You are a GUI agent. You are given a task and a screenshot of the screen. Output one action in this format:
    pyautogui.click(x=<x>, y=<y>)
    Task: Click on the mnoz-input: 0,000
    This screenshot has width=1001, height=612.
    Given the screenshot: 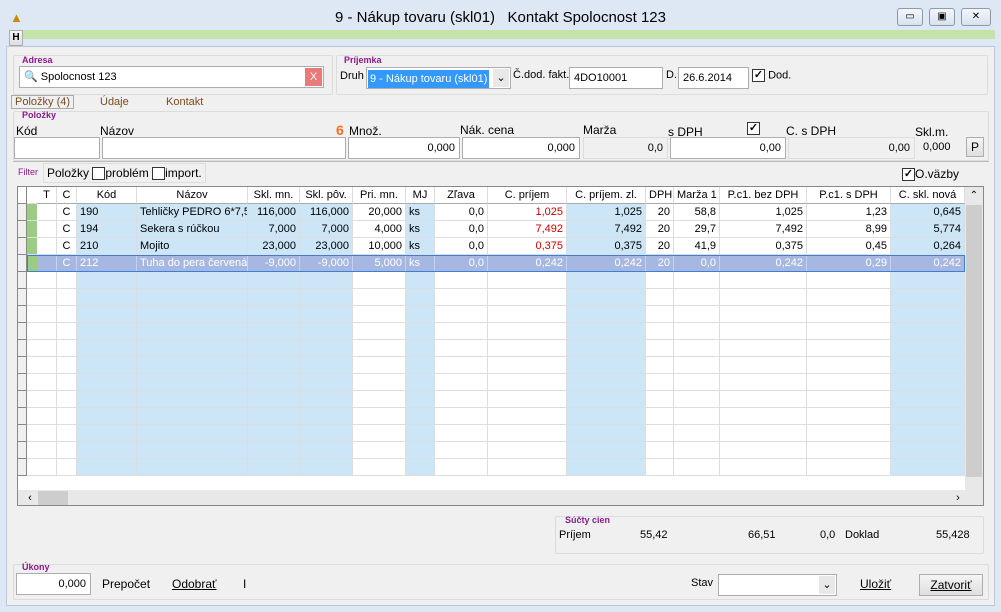 What is the action you would take?
    pyautogui.click(x=404, y=148)
    